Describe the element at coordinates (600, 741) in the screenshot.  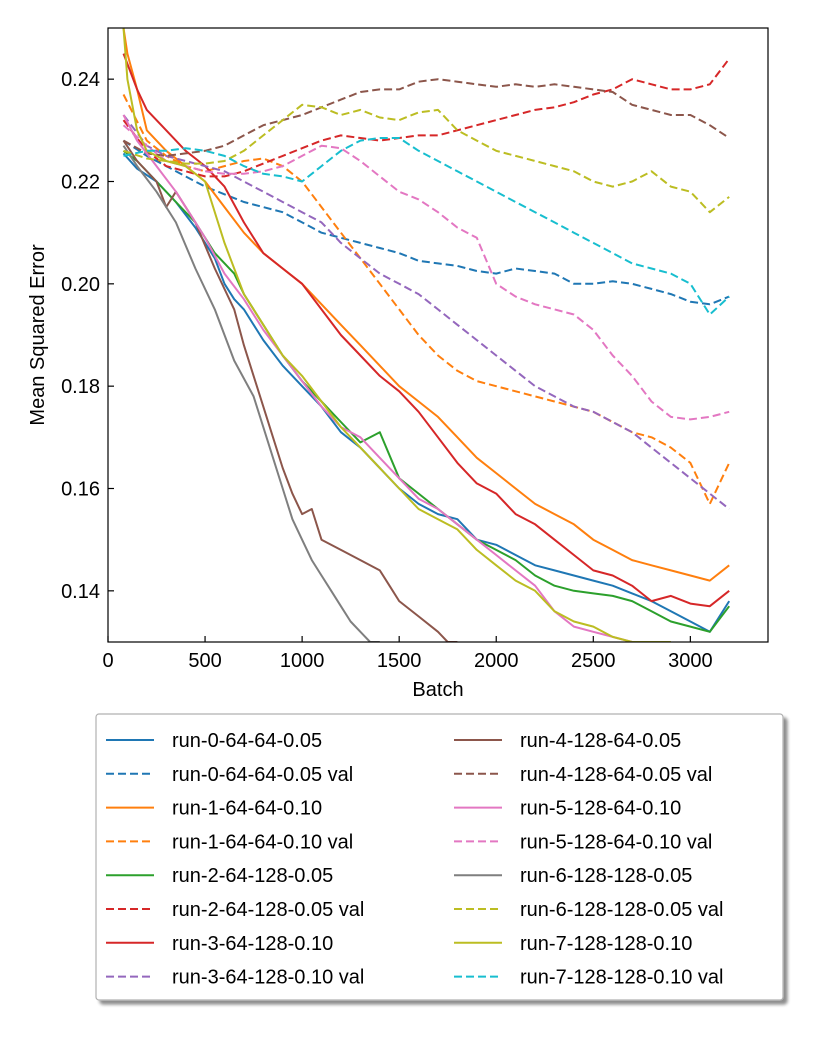
I see `legend-label-run-4-128-64-0-05: run-4-128-64-0.05` at that location.